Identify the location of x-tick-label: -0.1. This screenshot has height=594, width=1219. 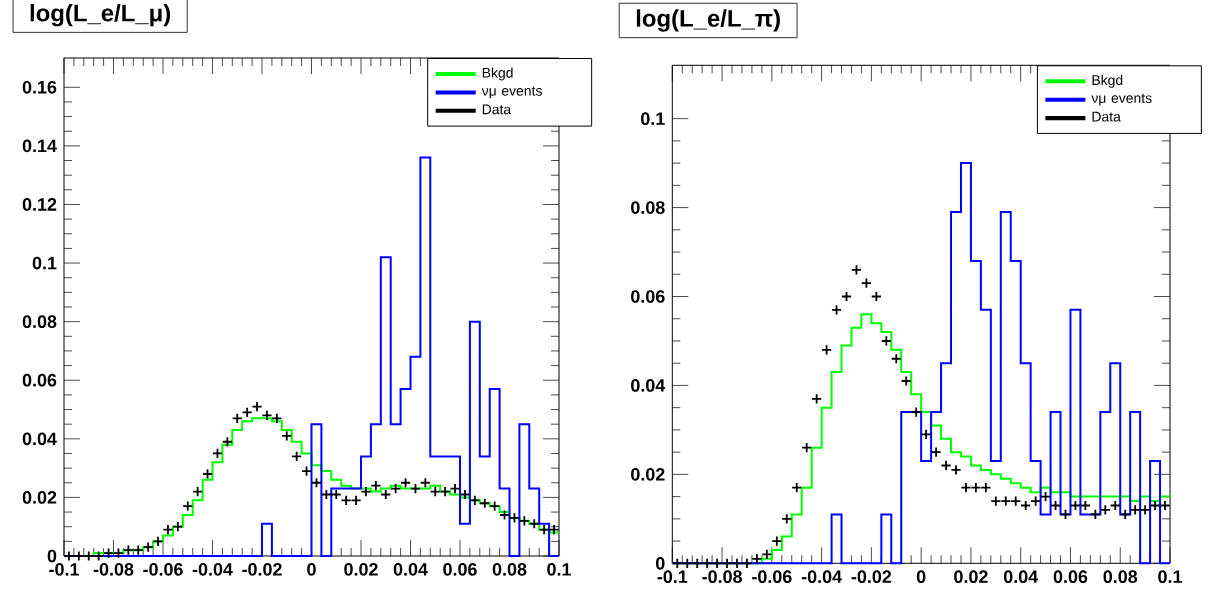
(64, 569).